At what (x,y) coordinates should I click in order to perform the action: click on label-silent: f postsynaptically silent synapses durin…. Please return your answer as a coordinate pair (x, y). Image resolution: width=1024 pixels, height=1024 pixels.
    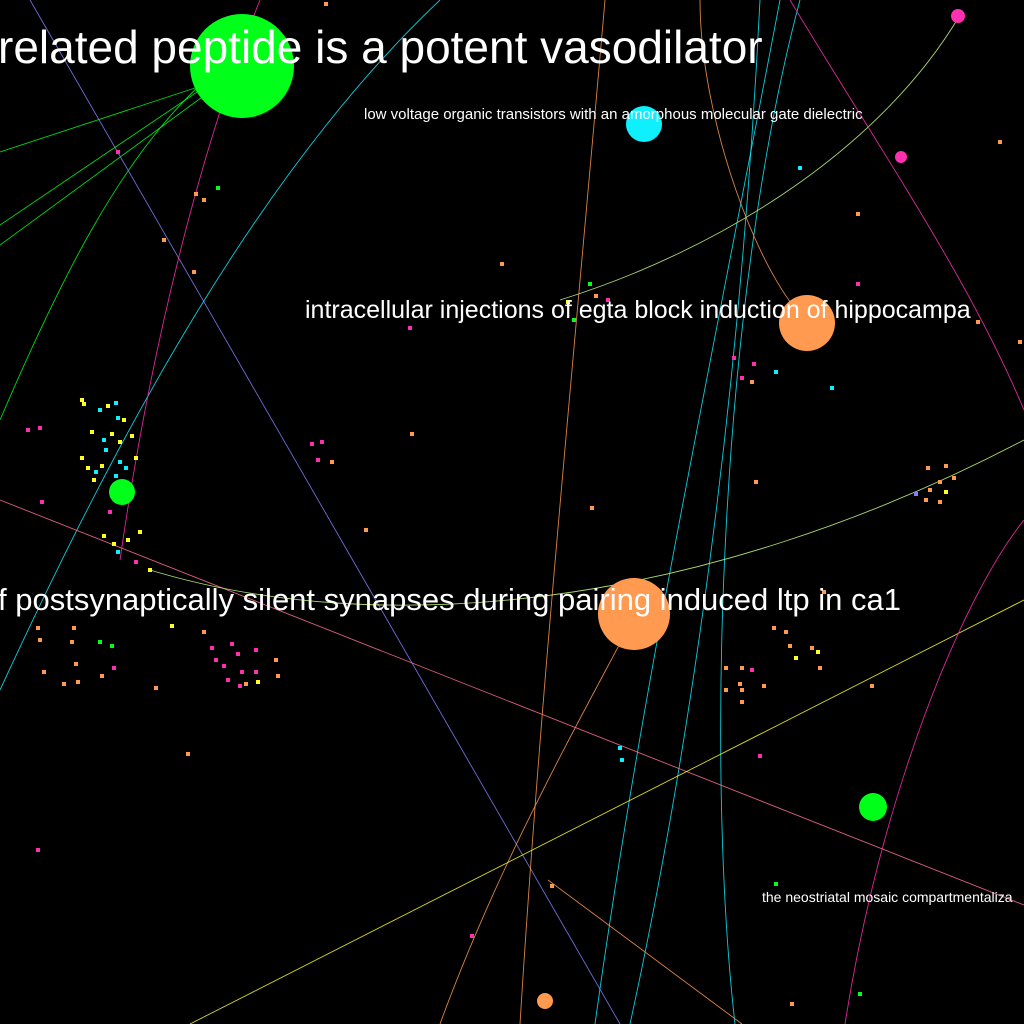
    Looking at the image, I should click on (450, 599).